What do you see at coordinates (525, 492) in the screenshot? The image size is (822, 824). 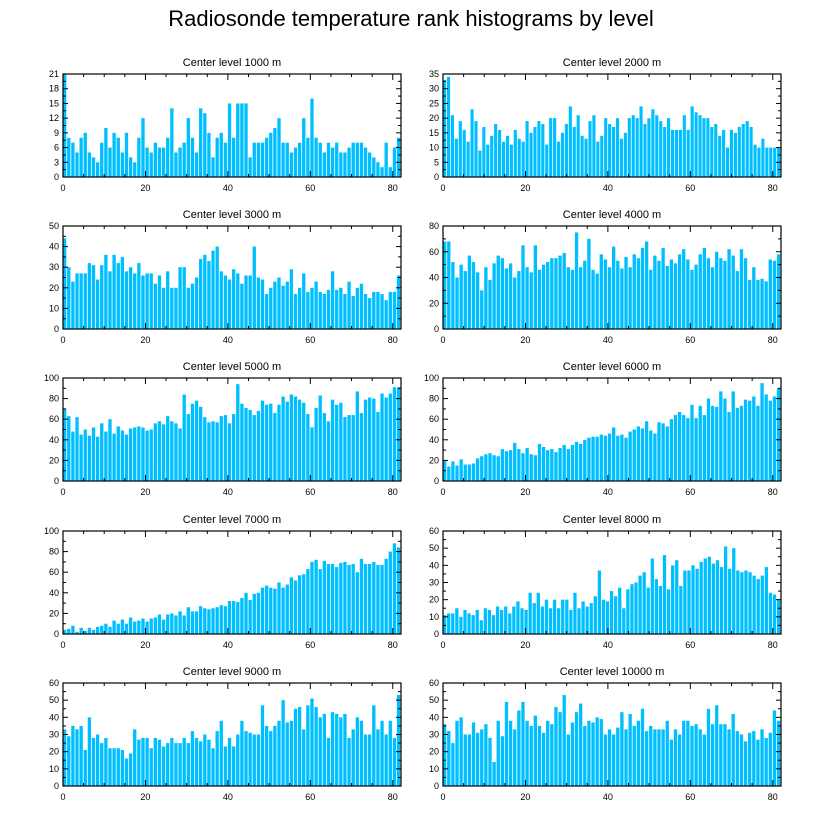 I see `x-tick-label: 20` at bounding box center [525, 492].